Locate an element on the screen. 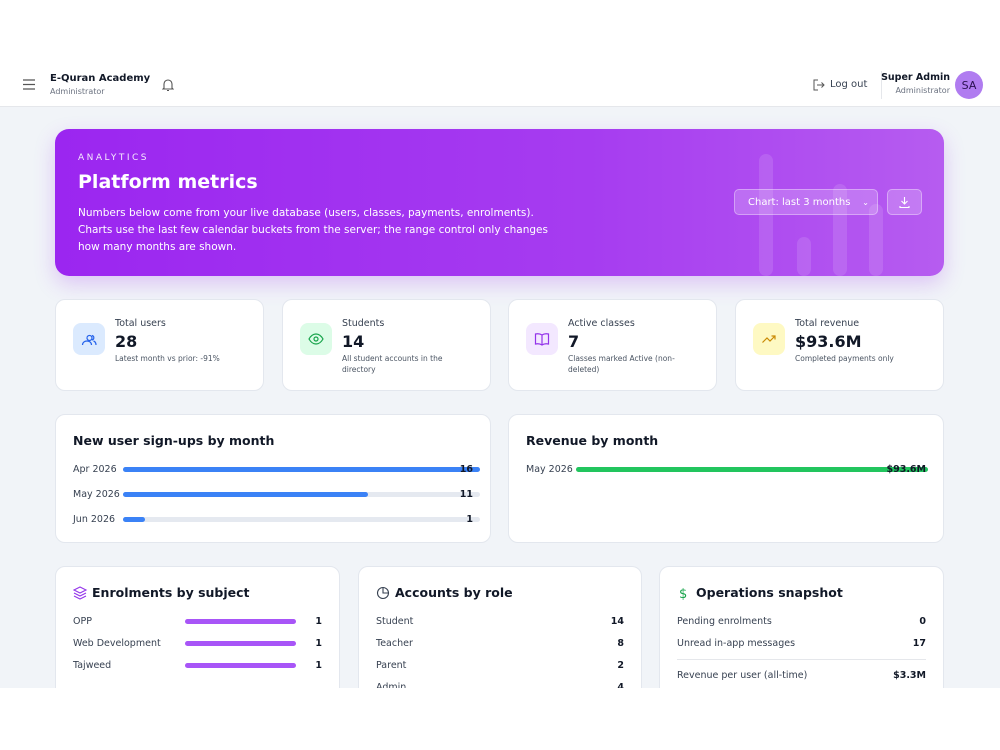 The image size is (1000, 750). row-value: 17 is located at coordinates (919, 643).